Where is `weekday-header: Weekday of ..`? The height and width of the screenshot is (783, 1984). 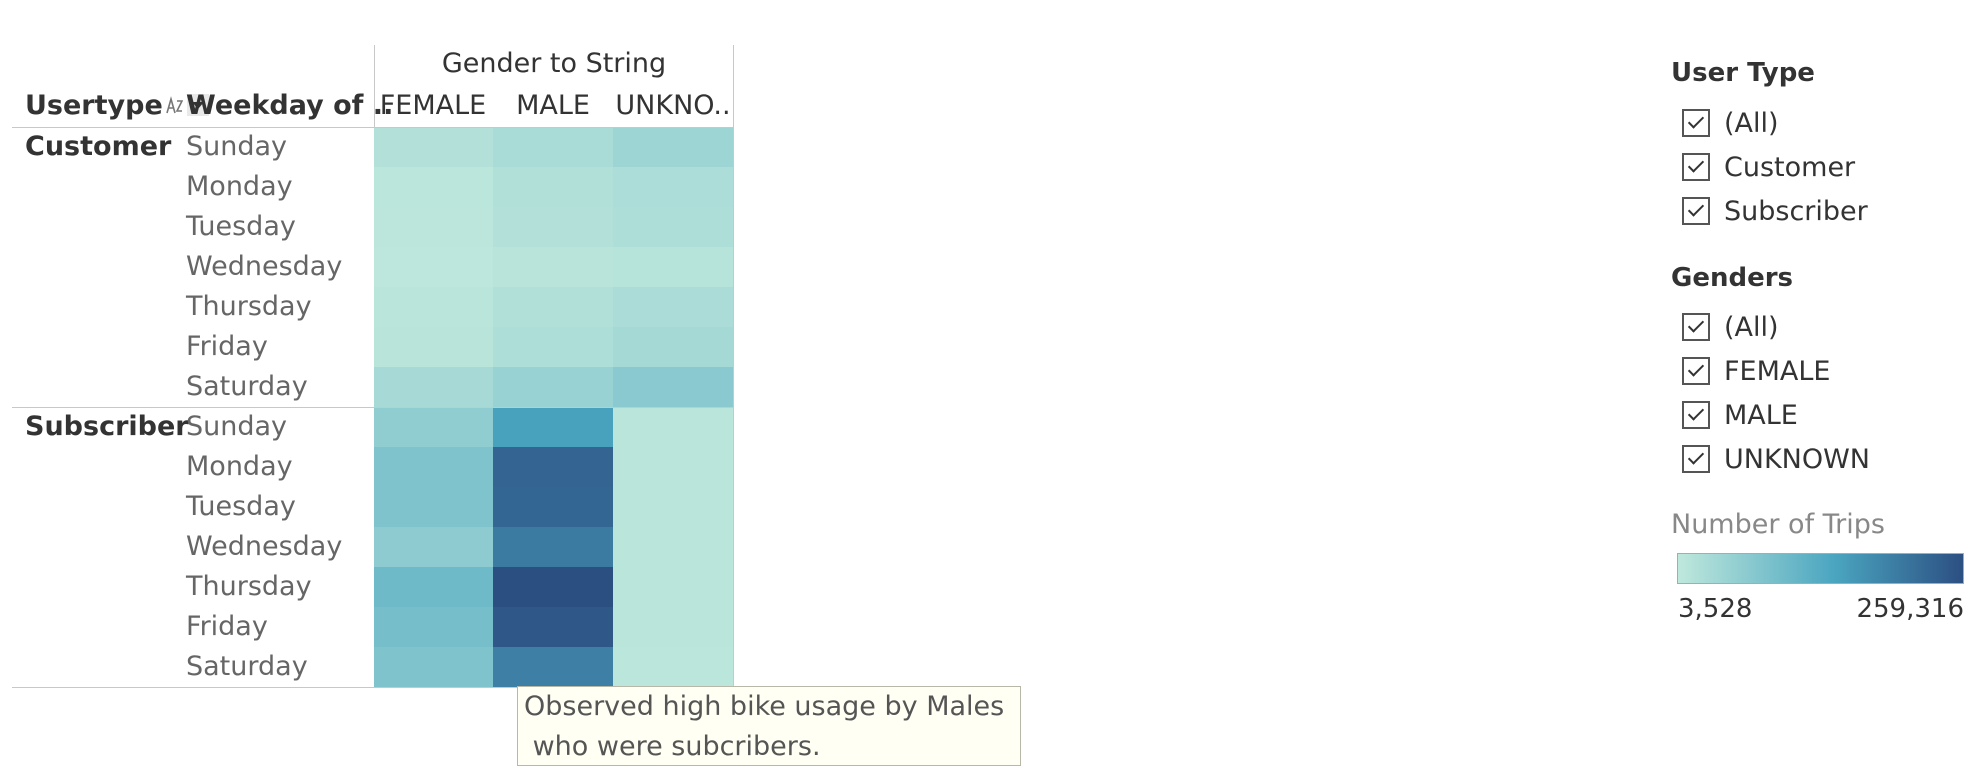 weekday-header: Weekday of .. is located at coordinates (290, 105).